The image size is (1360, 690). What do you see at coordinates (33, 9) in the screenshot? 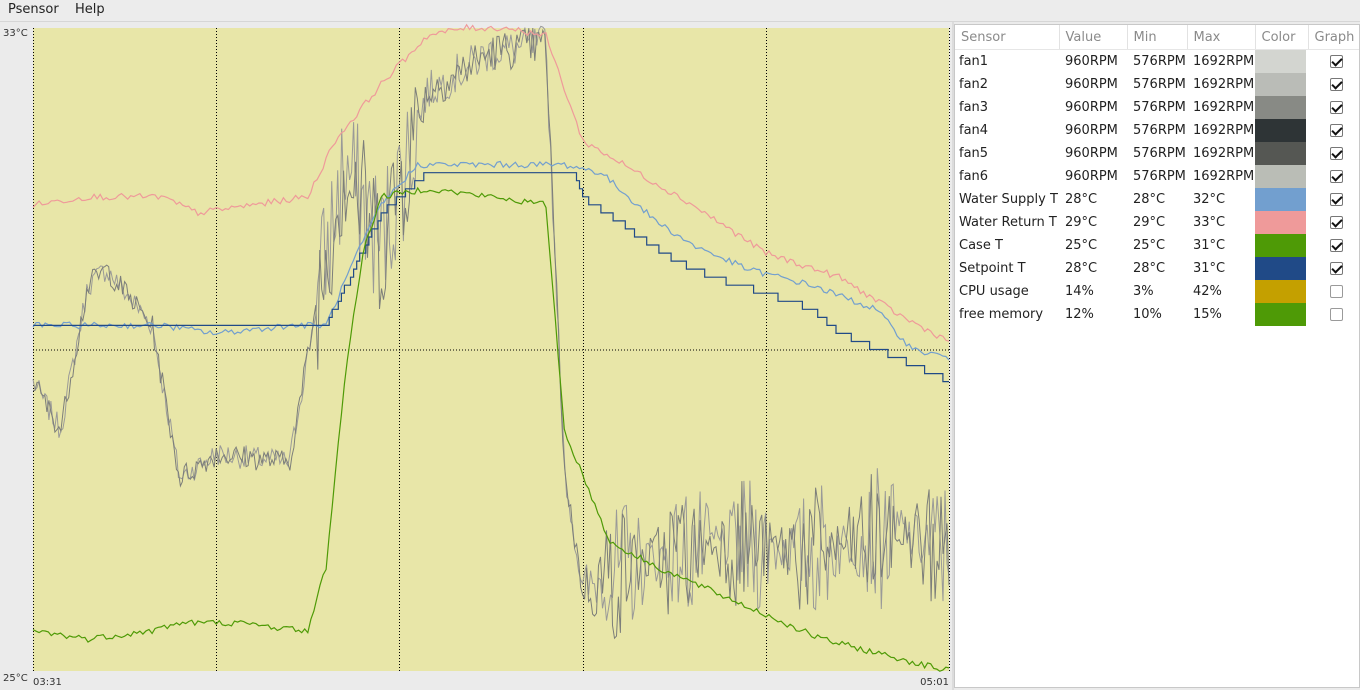
I see `menu-psensor: Psensor` at bounding box center [33, 9].